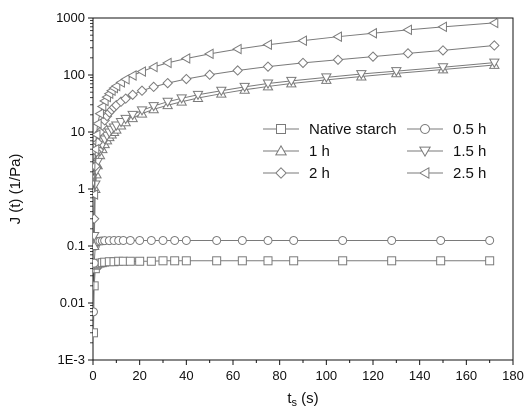  What do you see at coordinates (72, 302) in the screenshot?
I see `y-tick-label: 0.01` at bounding box center [72, 302].